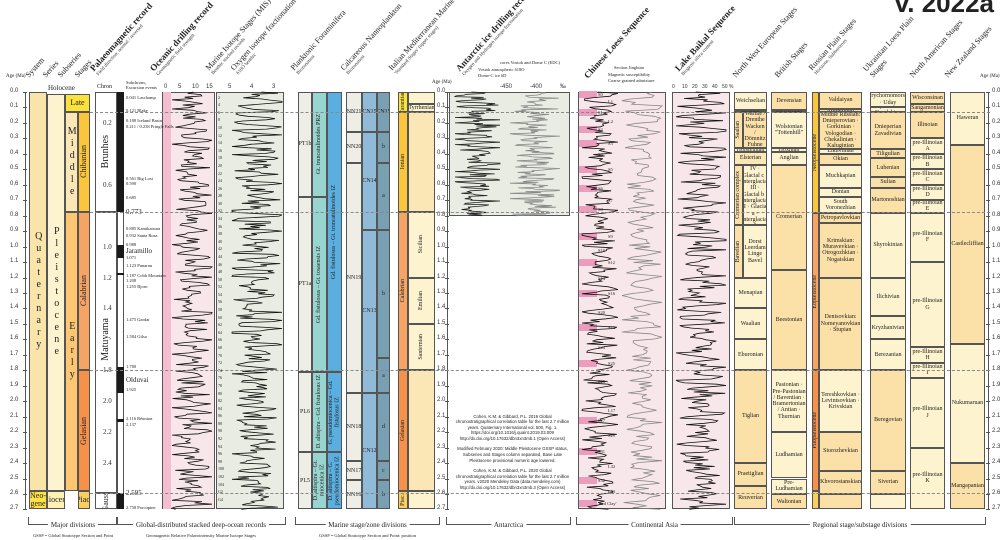 The height and width of the screenshot is (540, 1000). I want to click on subchron-label: 1.584 Gilsa, so click(136, 336).